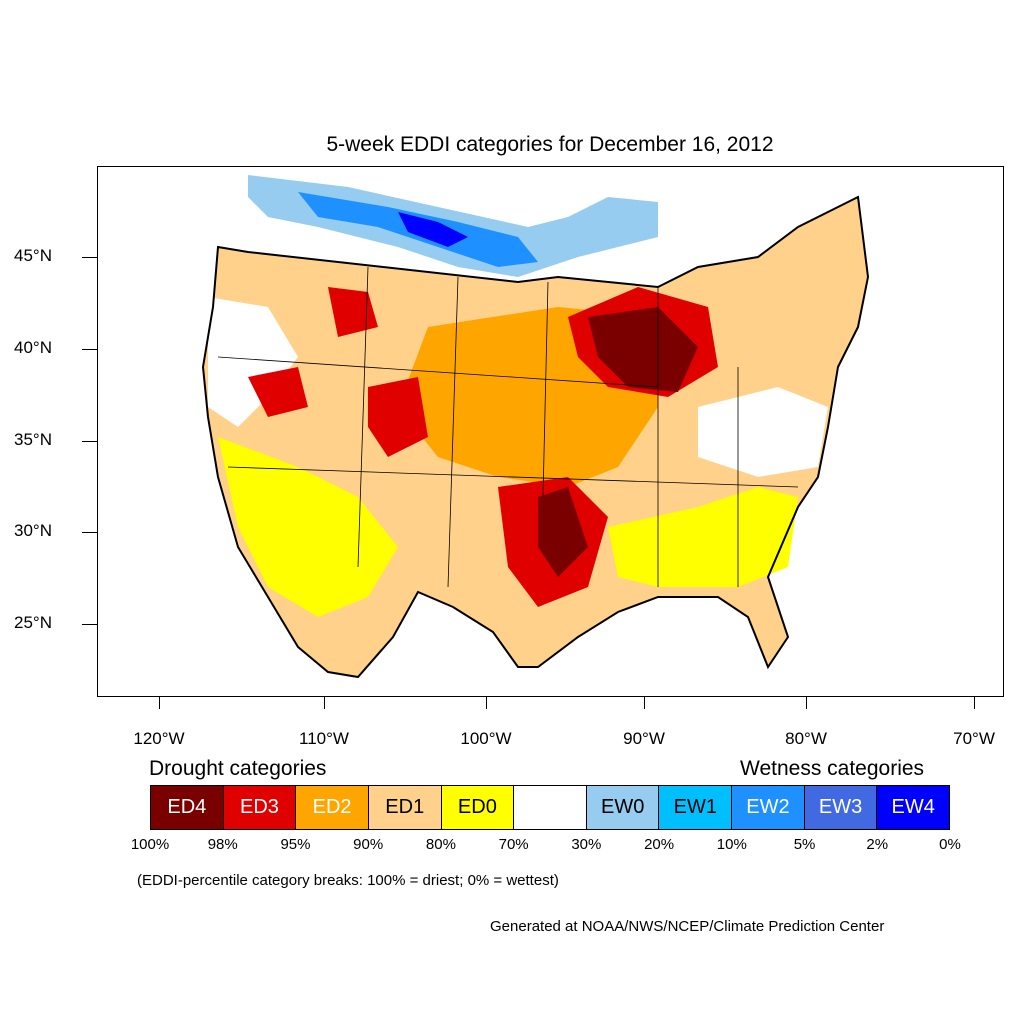 Image resolution: width=1024 pixels, height=1024 pixels. What do you see at coordinates (33, 439) in the screenshot?
I see `lat-label-35: 35°N` at bounding box center [33, 439].